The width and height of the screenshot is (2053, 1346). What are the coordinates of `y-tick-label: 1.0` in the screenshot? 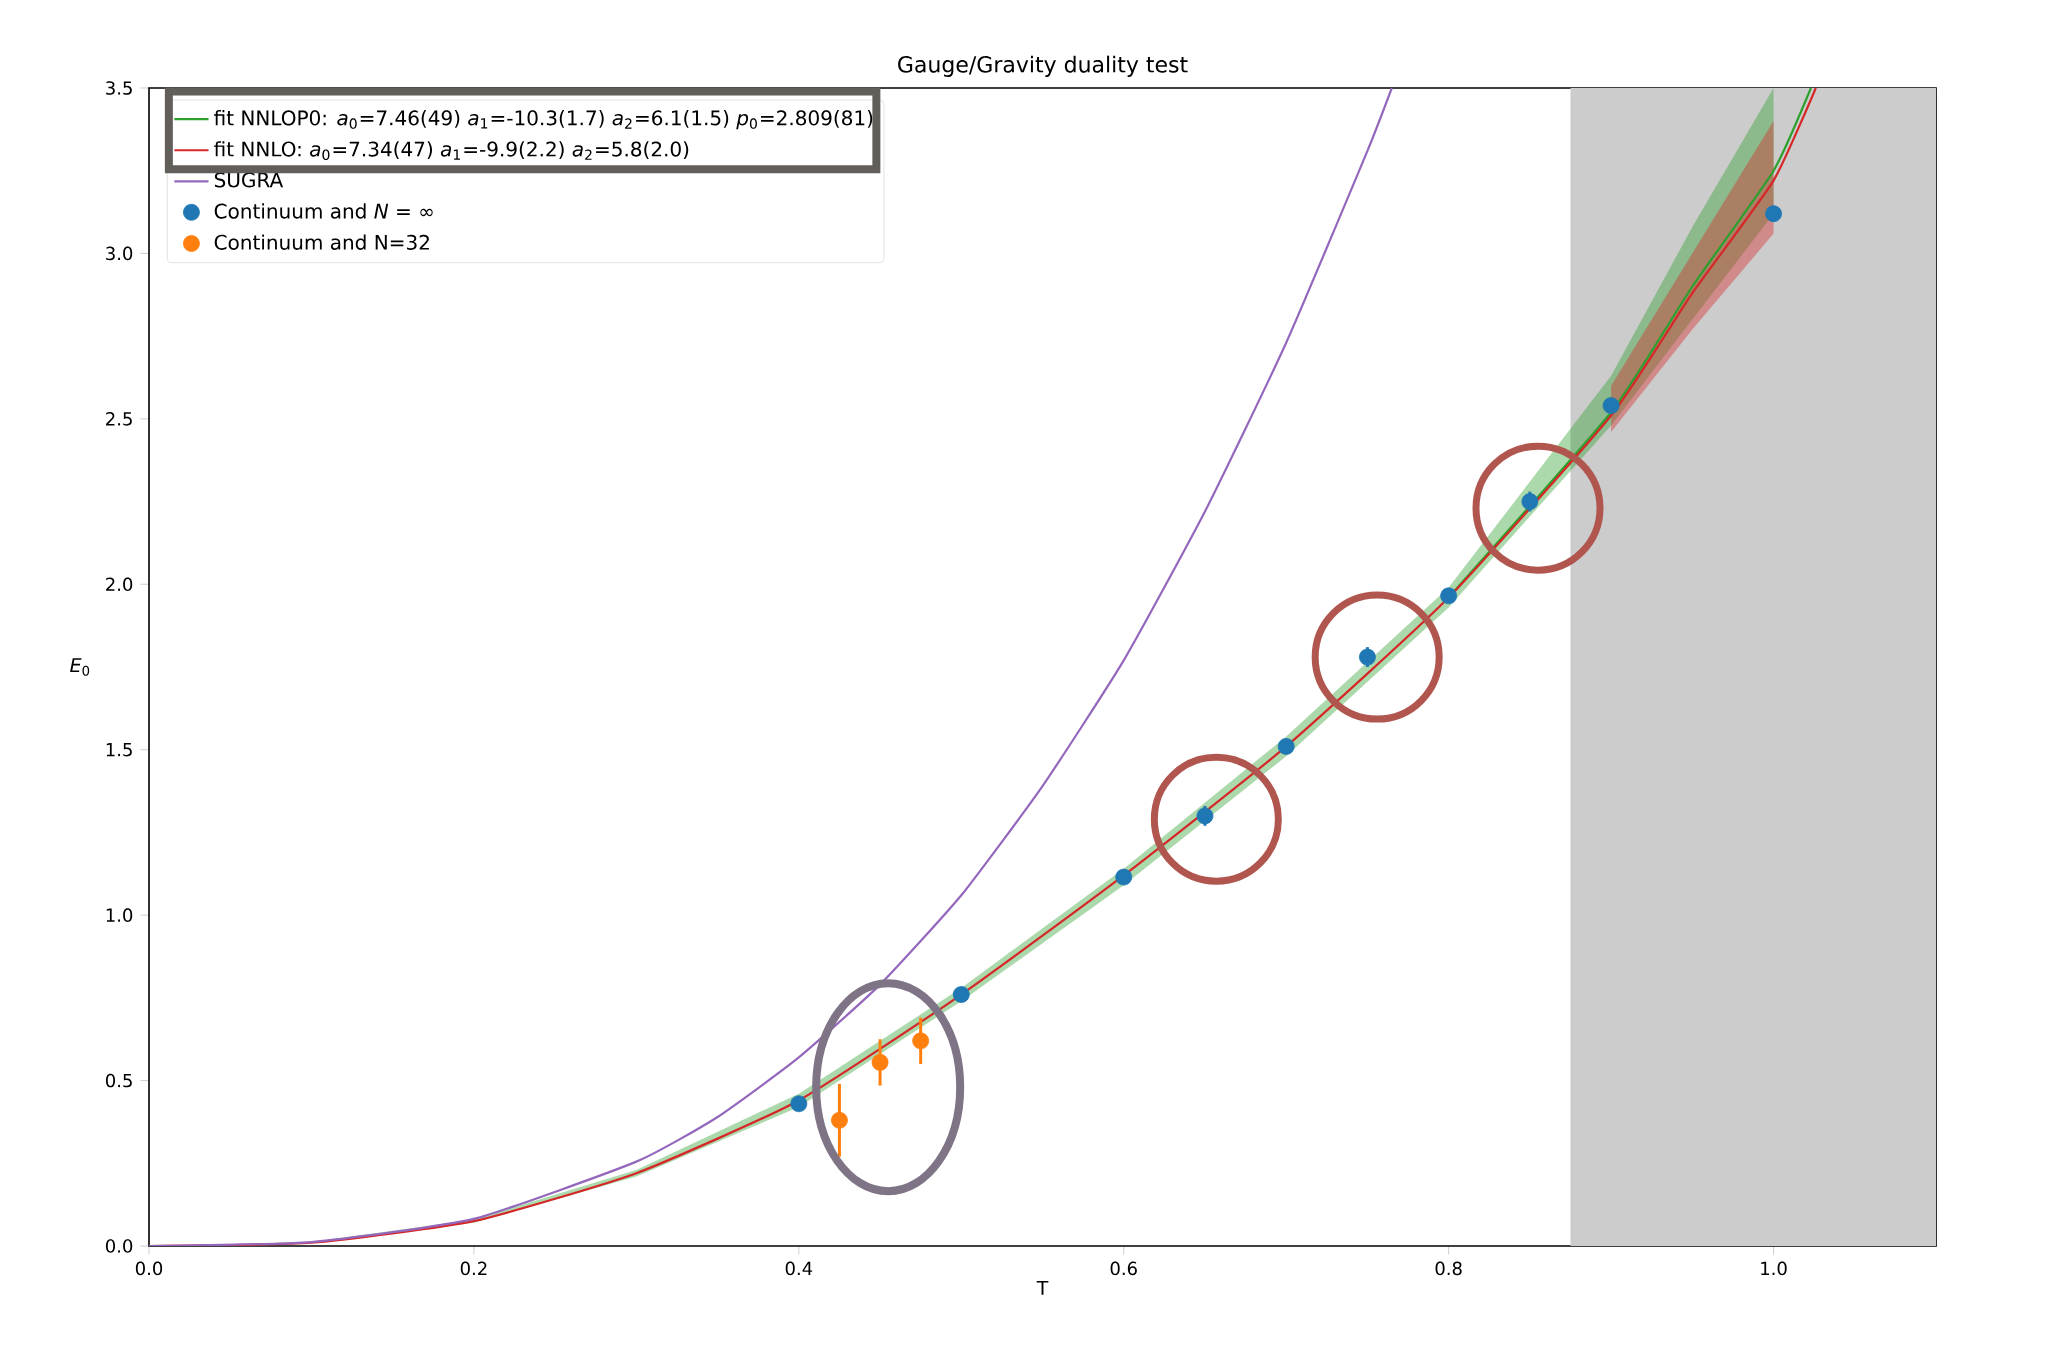 It's located at (119, 915).